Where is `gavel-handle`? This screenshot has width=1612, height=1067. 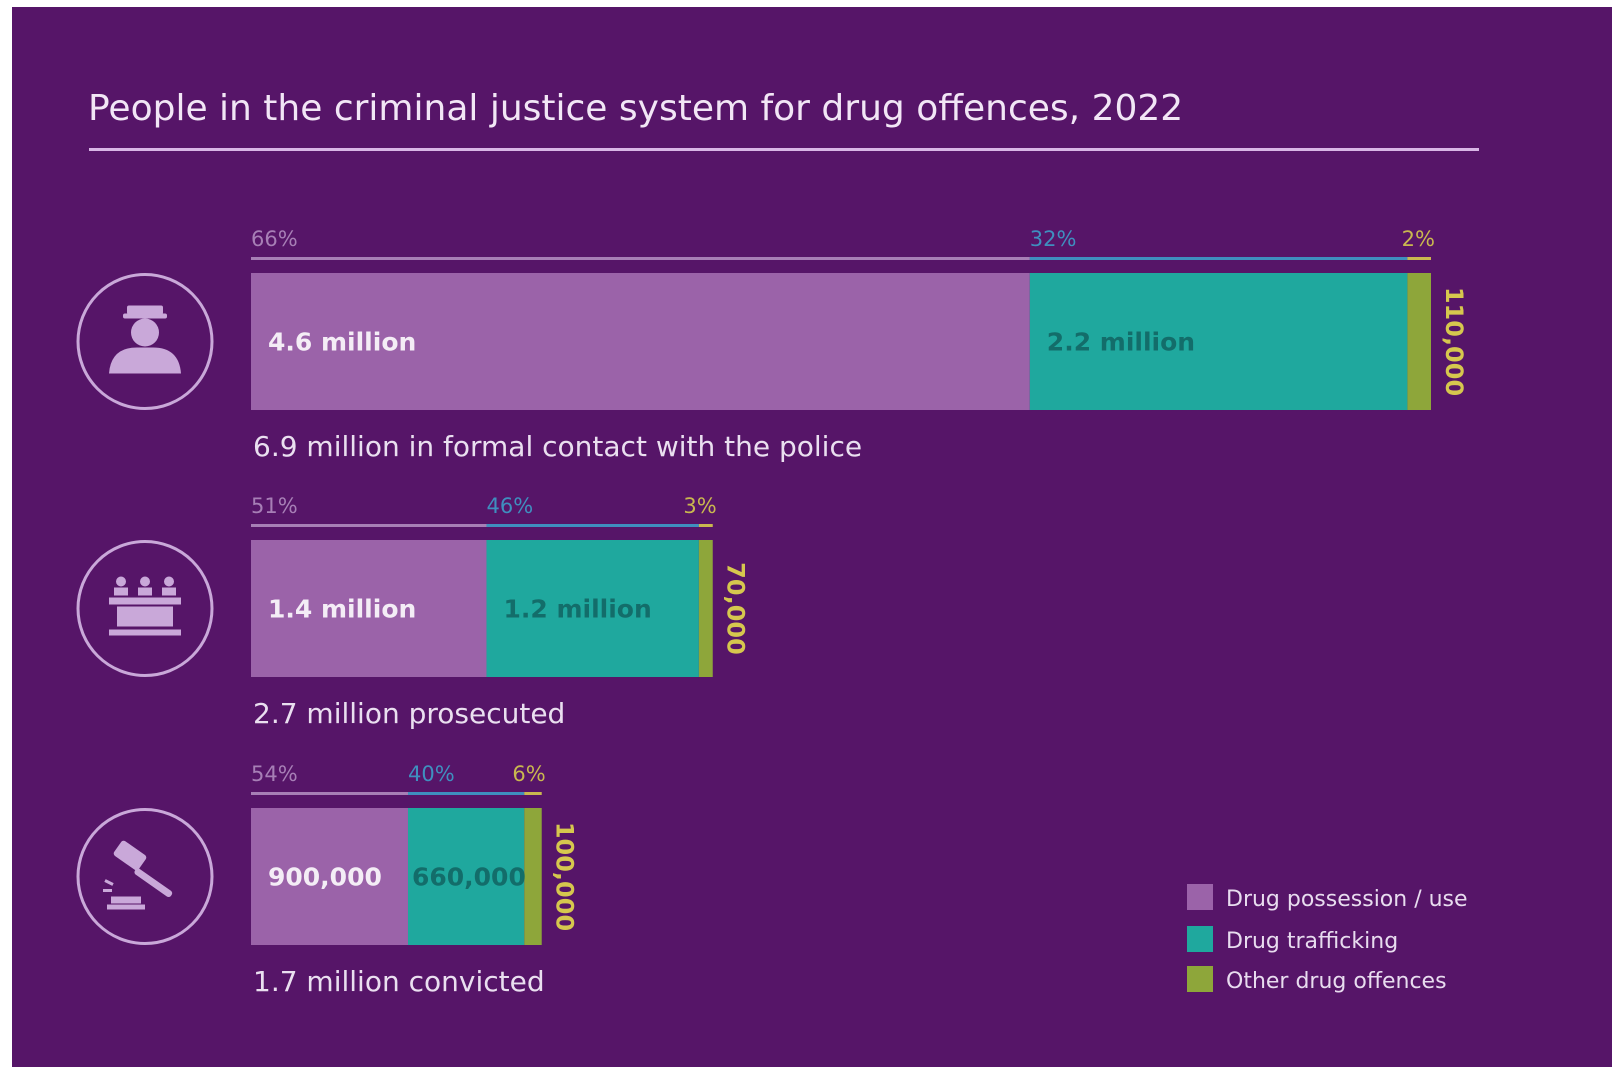
gavel-handle is located at coordinates (153, 883).